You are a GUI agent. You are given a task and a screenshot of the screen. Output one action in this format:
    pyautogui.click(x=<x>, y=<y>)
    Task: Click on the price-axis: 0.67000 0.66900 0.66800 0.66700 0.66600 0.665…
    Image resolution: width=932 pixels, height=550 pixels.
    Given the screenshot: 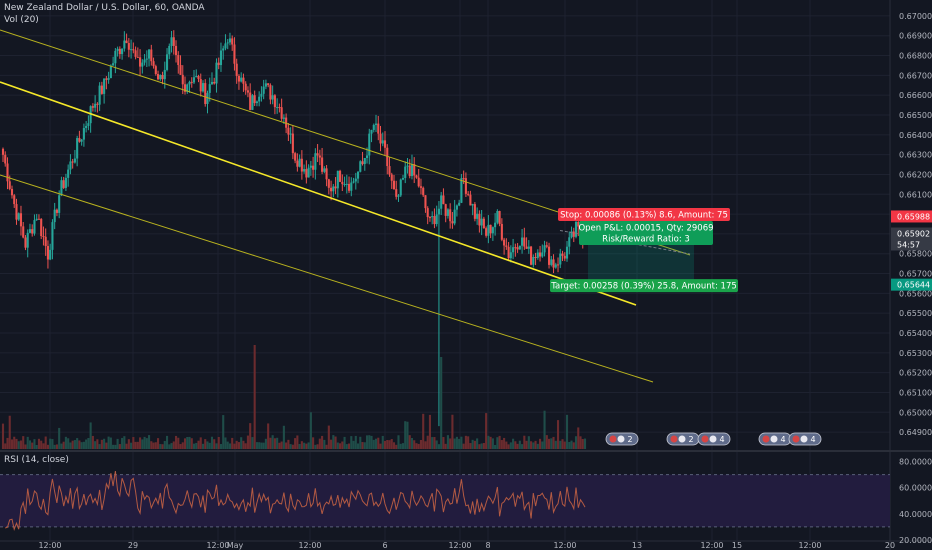 What is the action you would take?
    pyautogui.click(x=911, y=278)
    